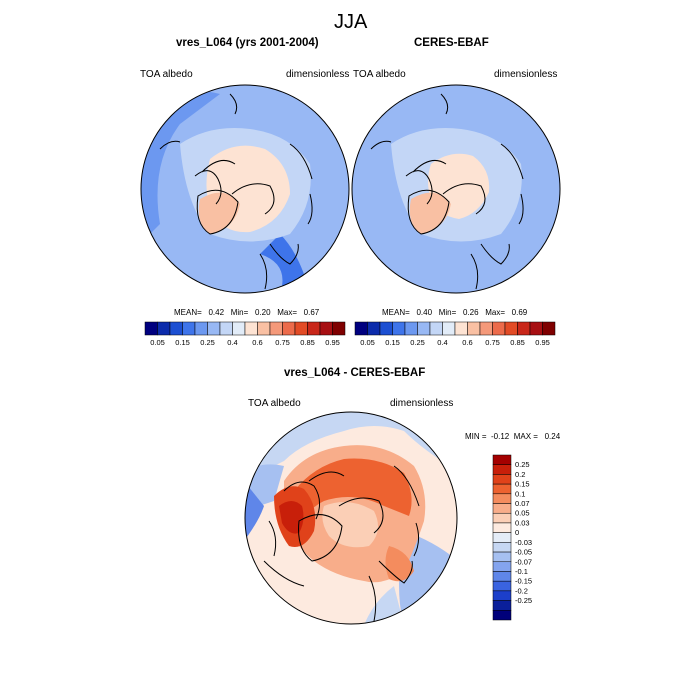 Image resolution: width=700 pixels, height=700 pixels. Describe the element at coordinates (262, 312) in the screenshot. I see `min-value: 0.20` at that location.